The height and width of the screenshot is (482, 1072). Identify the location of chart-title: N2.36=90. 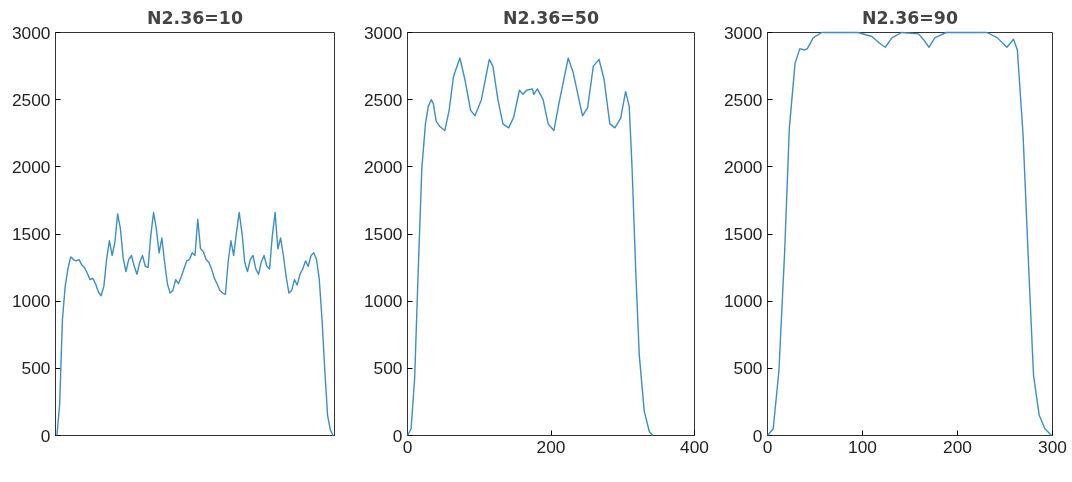
(910, 17).